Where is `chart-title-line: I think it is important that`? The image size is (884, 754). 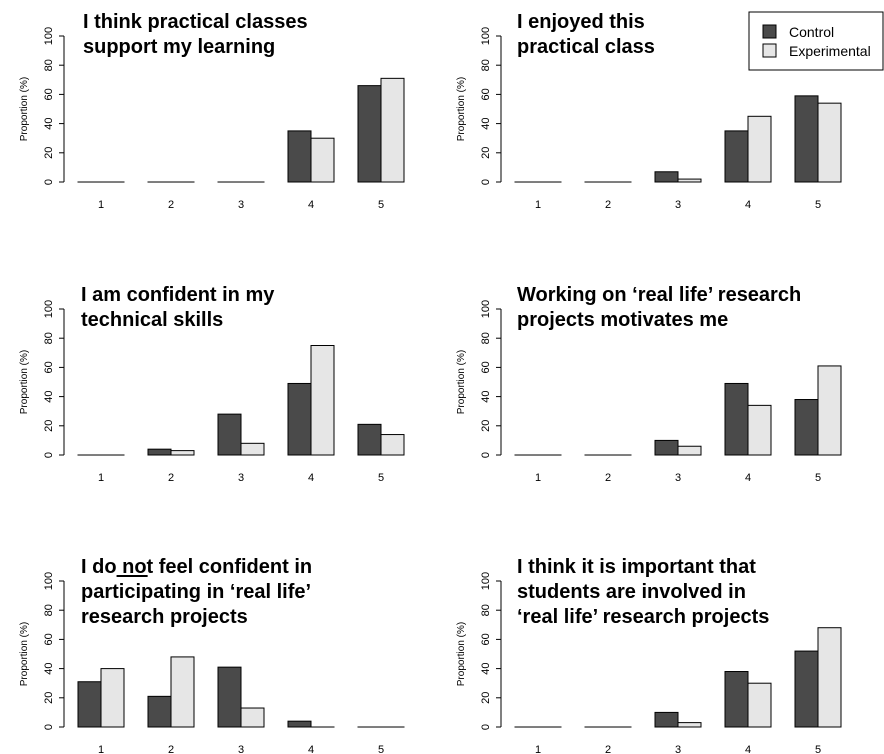
chart-title-line: I think it is important that is located at coordinates (636, 567).